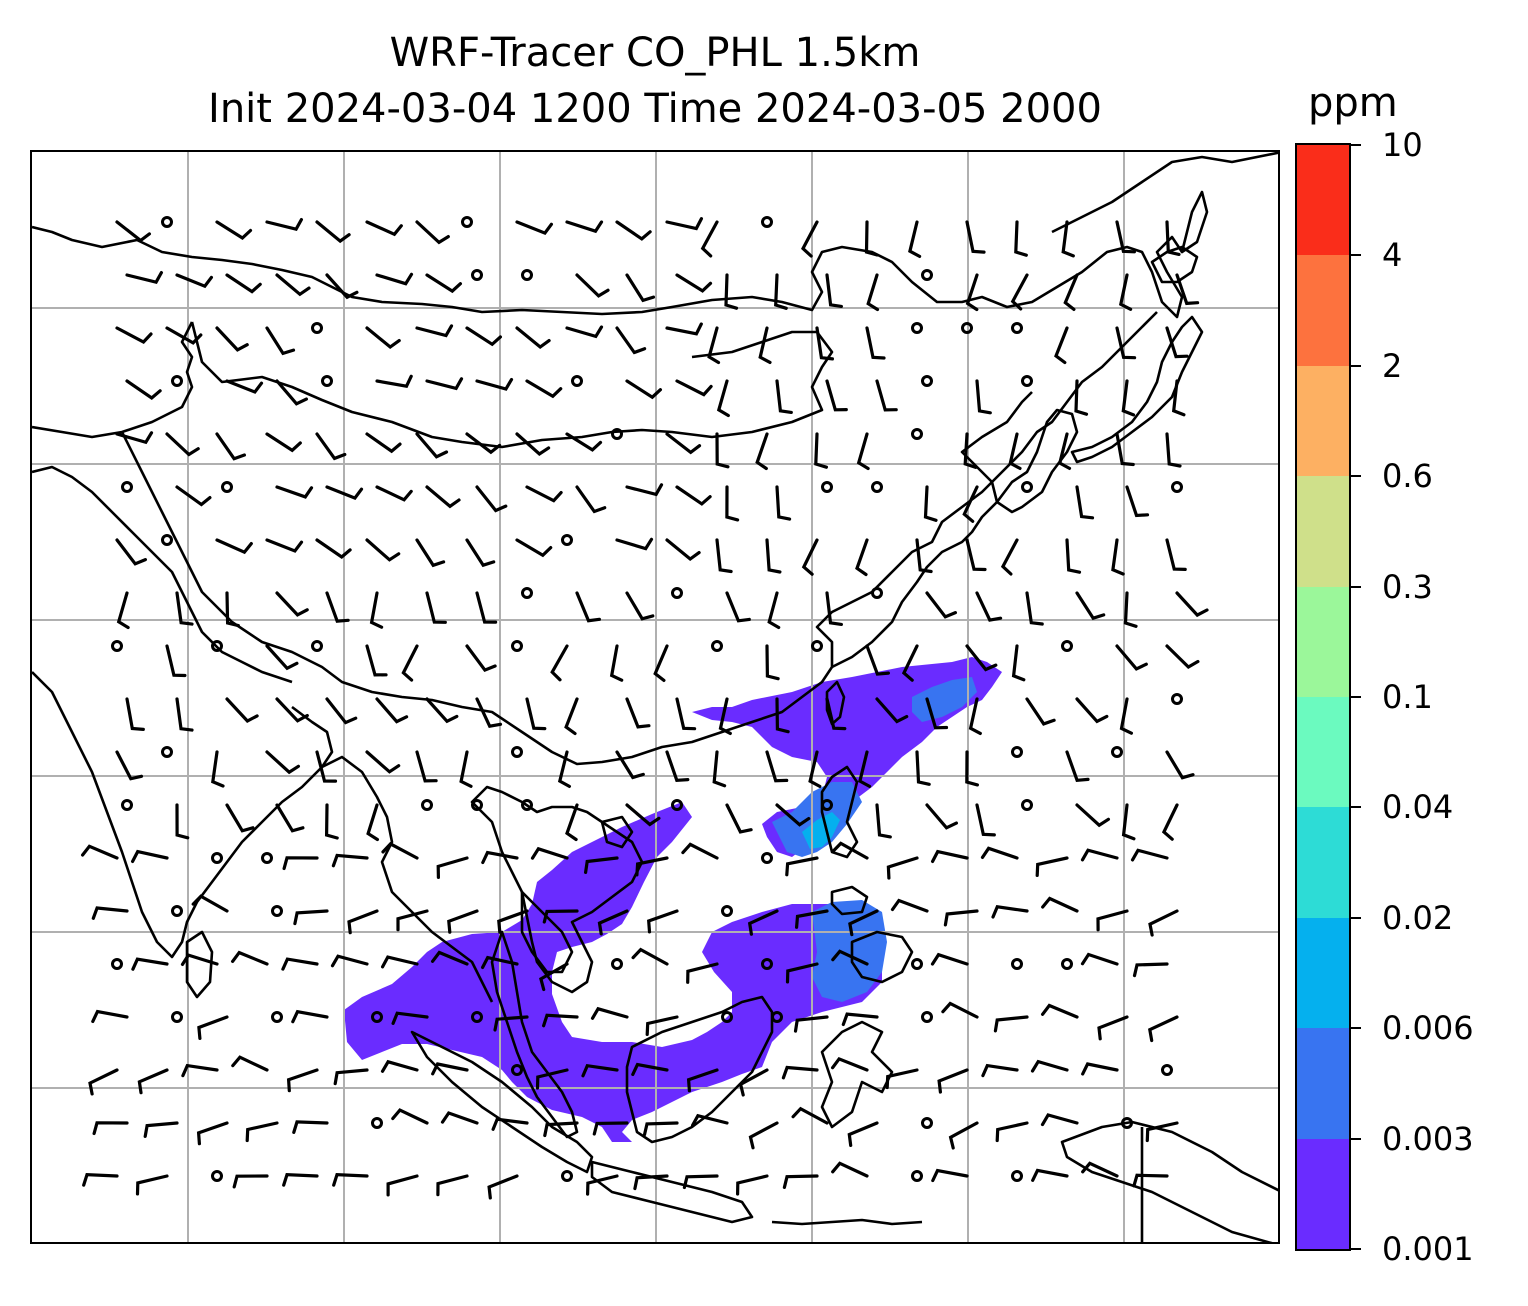 This screenshot has width=1528, height=1306. Describe the element at coordinates (162, 574) in the screenshot. I see `iran-pakistan` at that location.